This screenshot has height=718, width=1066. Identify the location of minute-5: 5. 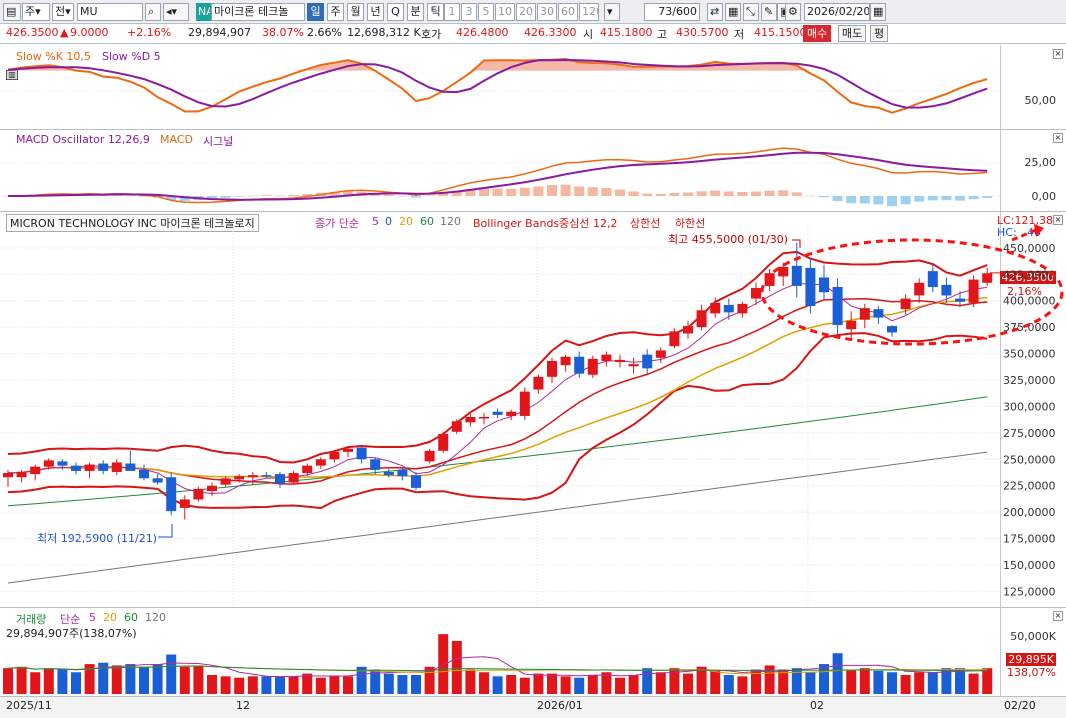
(486, 12).